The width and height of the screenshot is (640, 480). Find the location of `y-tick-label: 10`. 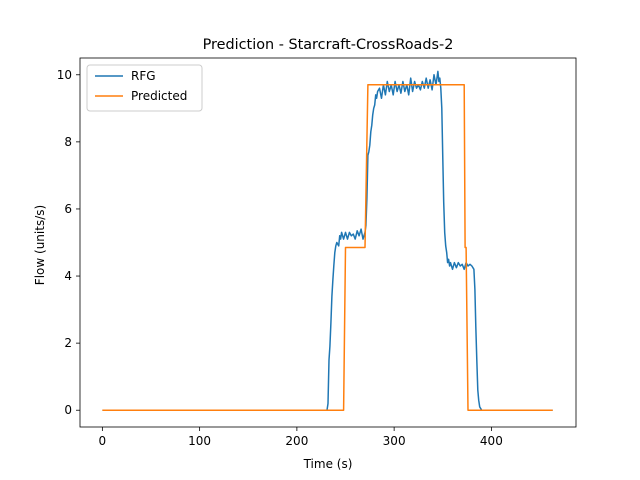

y-tick-label: 10 is located at coordinates (64, 75).